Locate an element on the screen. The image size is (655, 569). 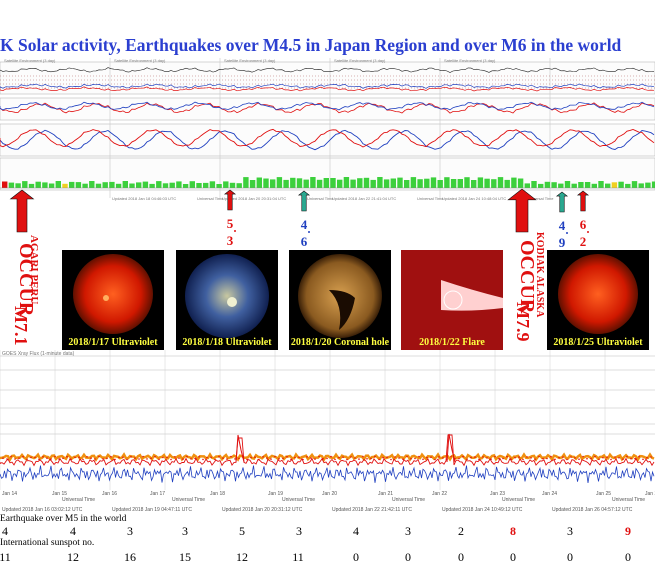
xray-day-label: Jan 17 is located at coordinates (157, 494).